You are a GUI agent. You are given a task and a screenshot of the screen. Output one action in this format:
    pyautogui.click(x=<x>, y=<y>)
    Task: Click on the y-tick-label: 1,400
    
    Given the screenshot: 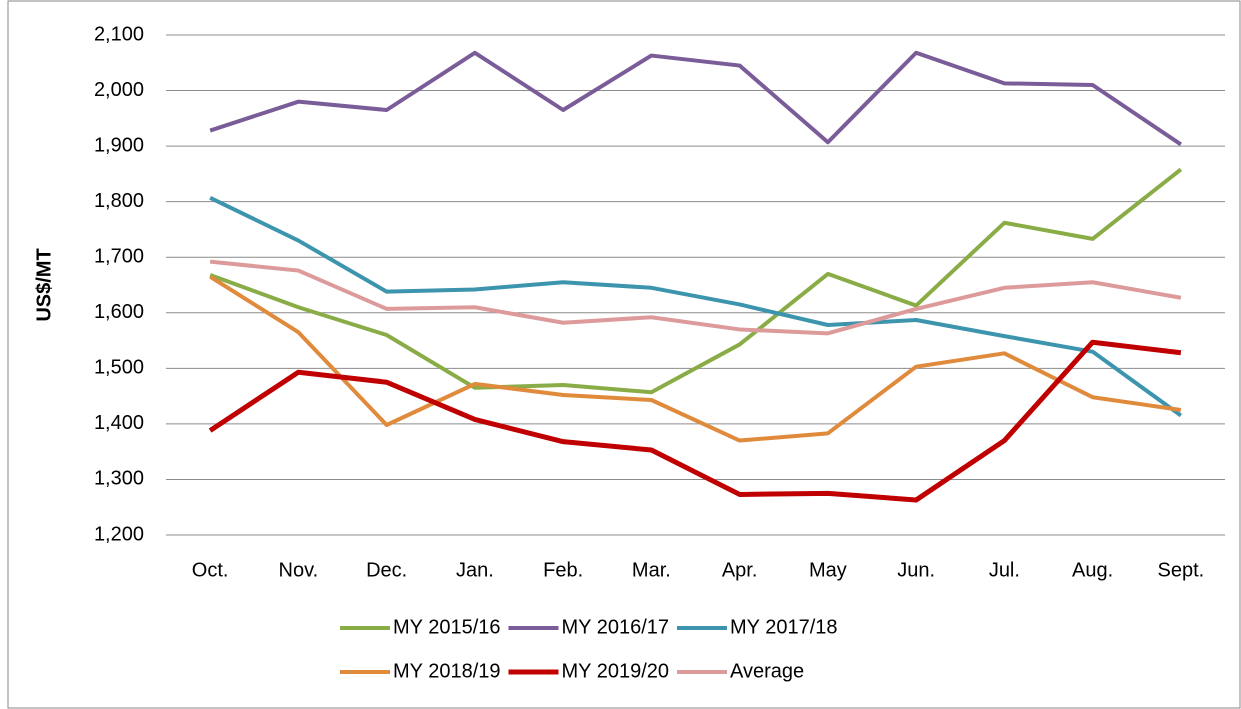 What is the action you would take?
    pyautogui.click(x=119, y=423)
    